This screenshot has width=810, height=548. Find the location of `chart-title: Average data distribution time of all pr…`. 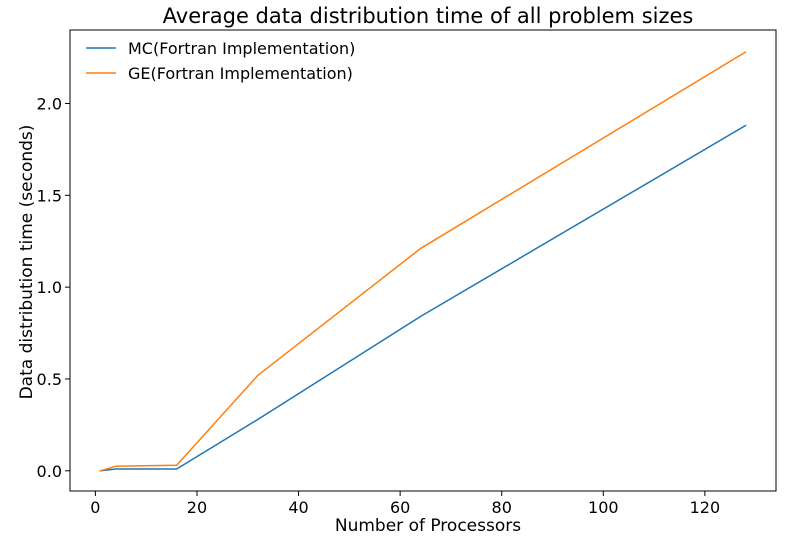

chart-title: Average data distribution time of all pr… is located at coordinates (428, 16).